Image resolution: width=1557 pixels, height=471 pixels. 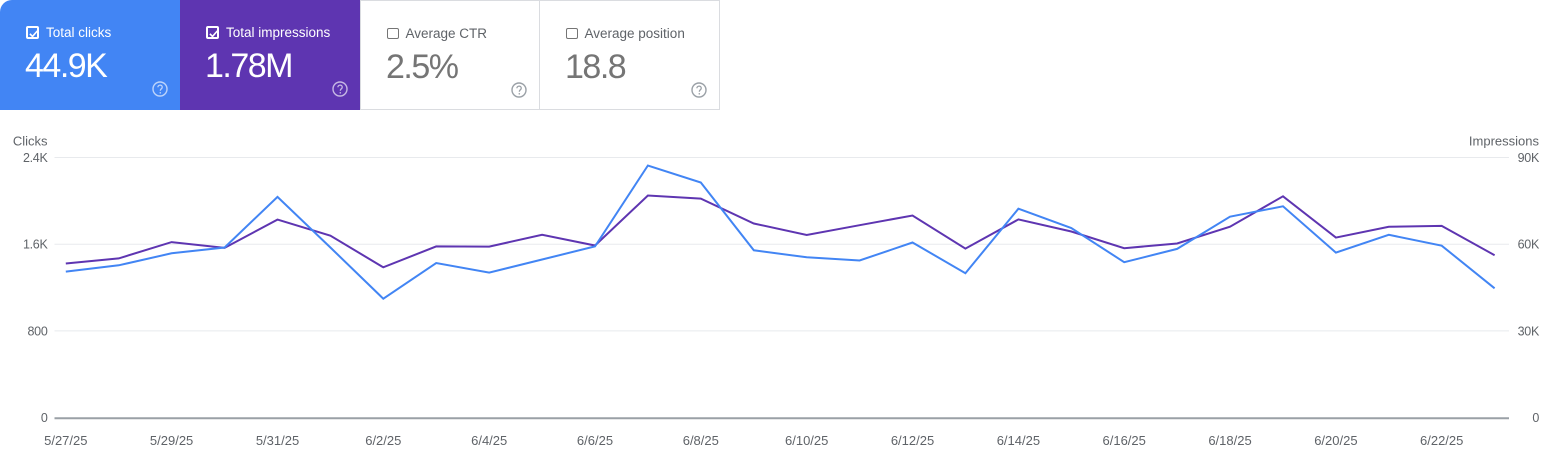 I want to click on svg-text: 6/14/25, so click(x=1018, y=440).